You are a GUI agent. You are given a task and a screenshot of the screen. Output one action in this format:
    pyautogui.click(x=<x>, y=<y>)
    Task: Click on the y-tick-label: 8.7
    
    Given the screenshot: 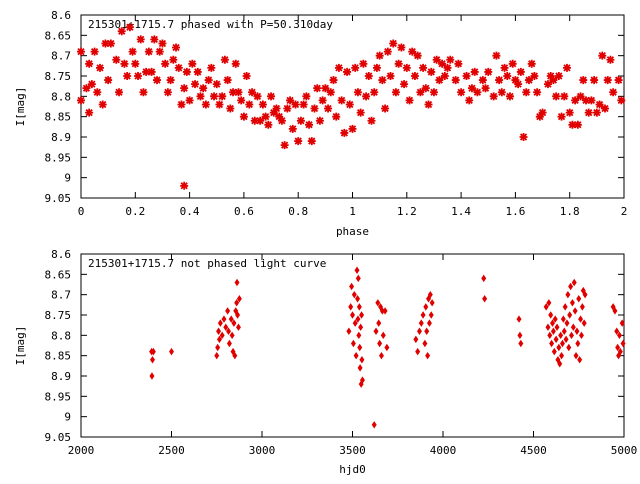 What is the action you would take?
    pyautogui.click(x=61, y=295)
    